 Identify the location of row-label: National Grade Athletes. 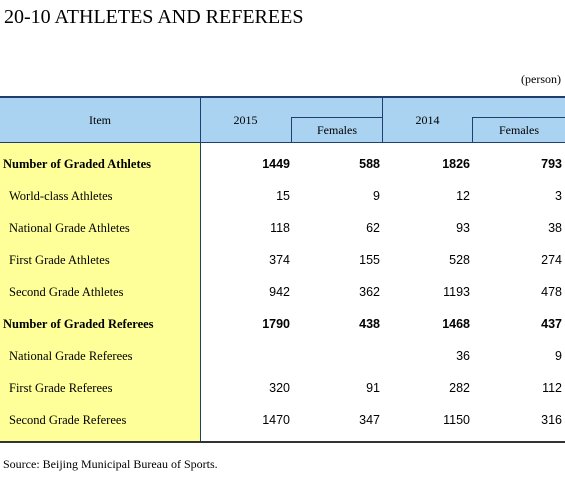
(69, 228).